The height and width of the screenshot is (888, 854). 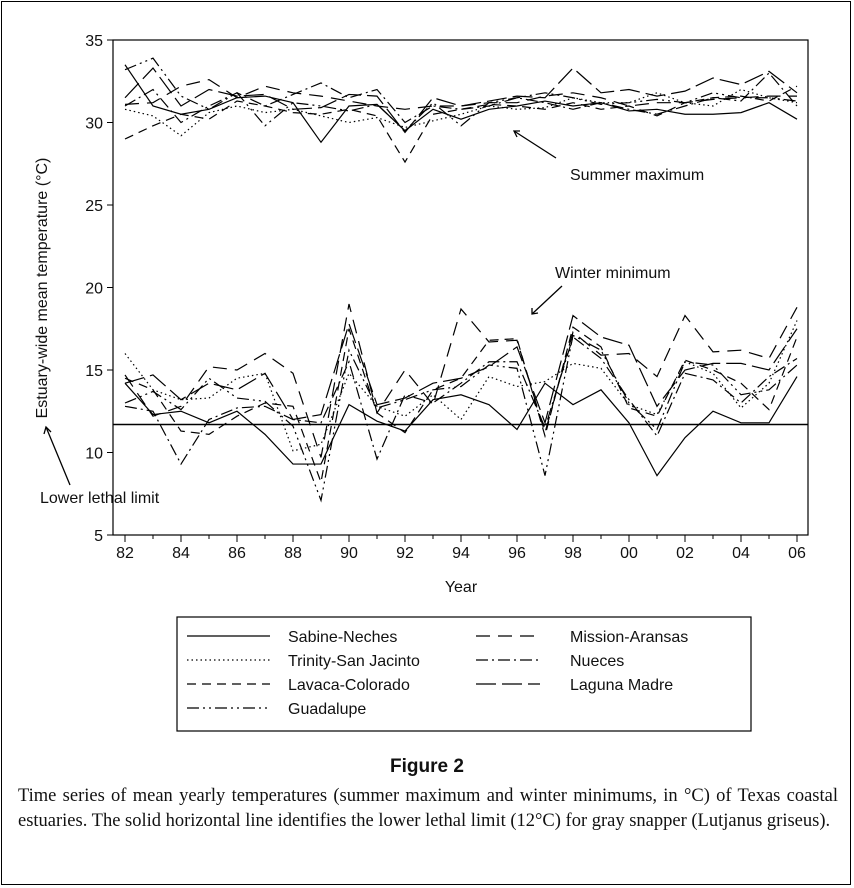 What do you see at coordinates (327, 709) in the screenshot?
I see `legend-label: Guadalupe` at bounding box center [327, 709].